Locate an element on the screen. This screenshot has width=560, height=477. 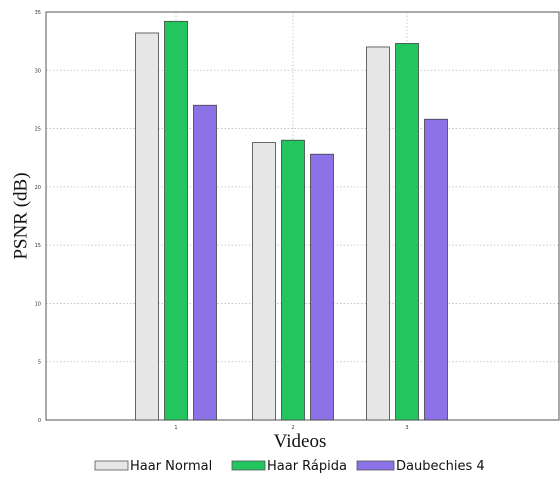
x-tick-label: 2 is located at coordinates (292, 428).